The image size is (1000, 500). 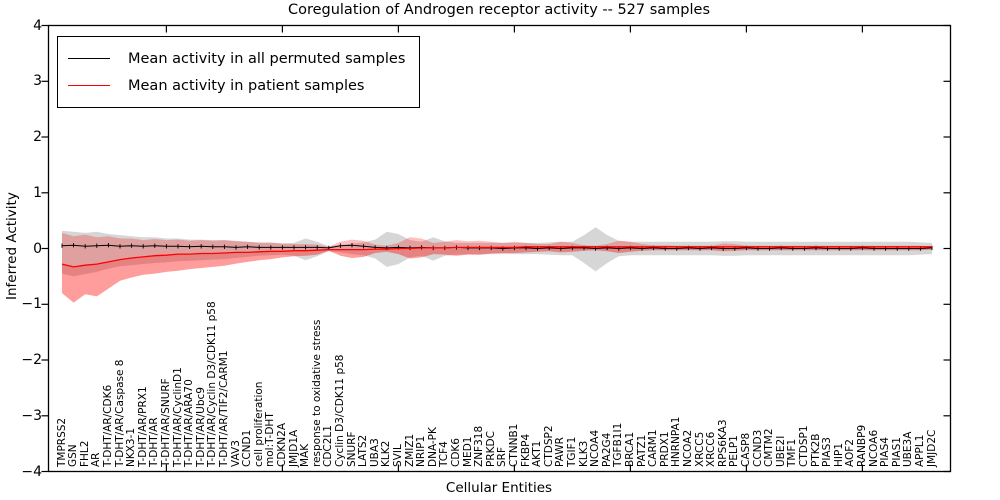 I want to click on legend-label-patient: Mean activity in patient samples, so click(x=246, y=85).